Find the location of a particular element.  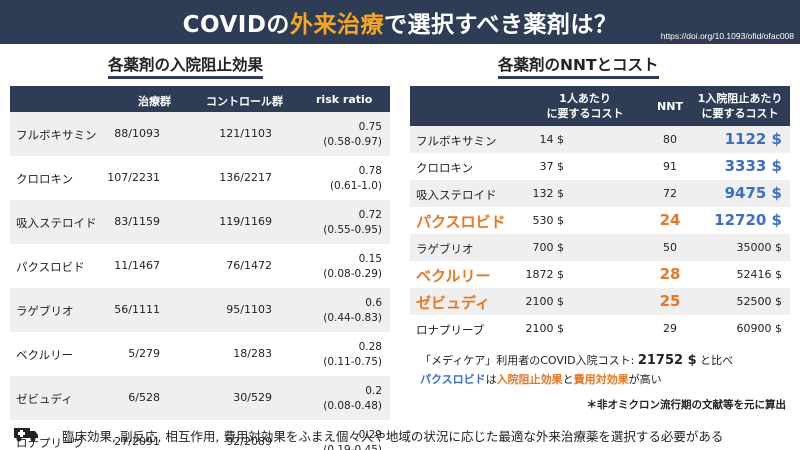

table-row: ロナプリーブ 2100 $ 29 60900 $ is located at coordinates (600, 328).